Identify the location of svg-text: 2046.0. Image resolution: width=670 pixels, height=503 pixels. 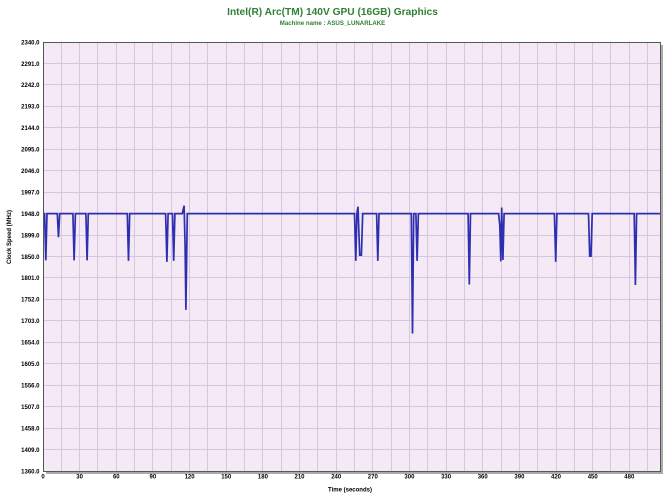
(30, 172).